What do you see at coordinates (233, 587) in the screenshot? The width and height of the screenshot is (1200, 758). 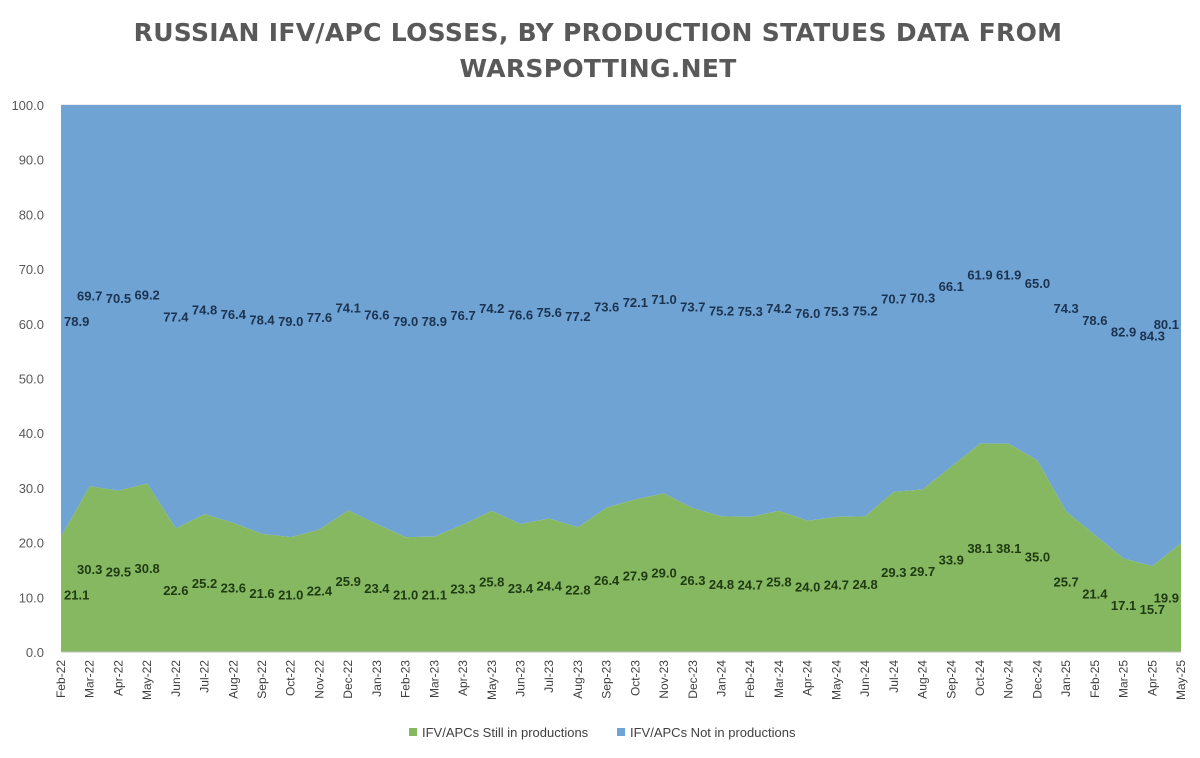 I see `data-label: 23.6` at bounding box center [233, 587].